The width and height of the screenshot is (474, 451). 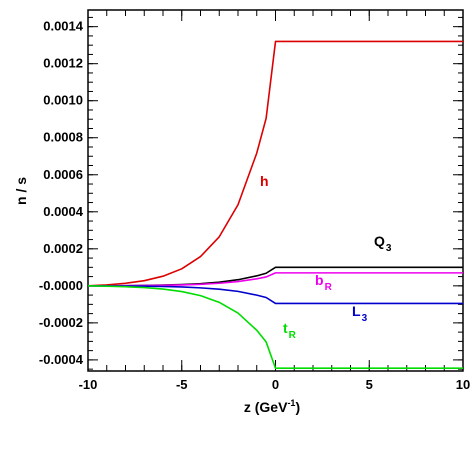 I want to click on series-labels: h Q3 bR L3 tR, so click(x=326, y=257).